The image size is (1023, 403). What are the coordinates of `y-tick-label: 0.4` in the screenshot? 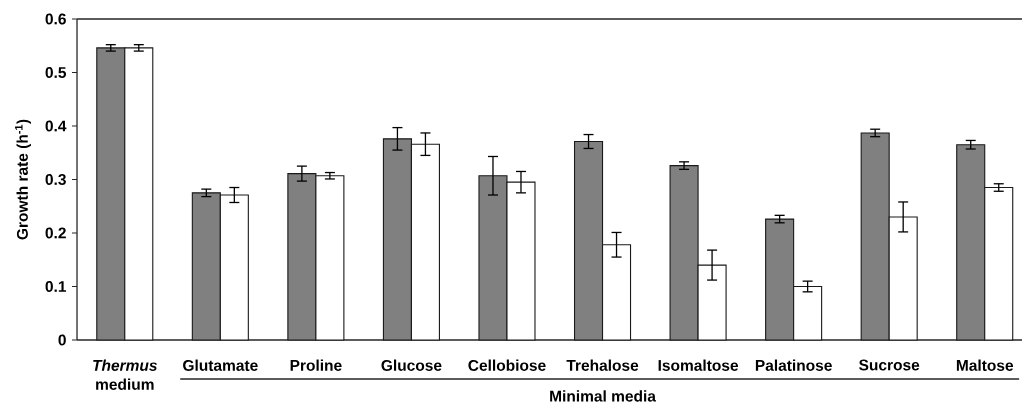 It's located at (56, 126).